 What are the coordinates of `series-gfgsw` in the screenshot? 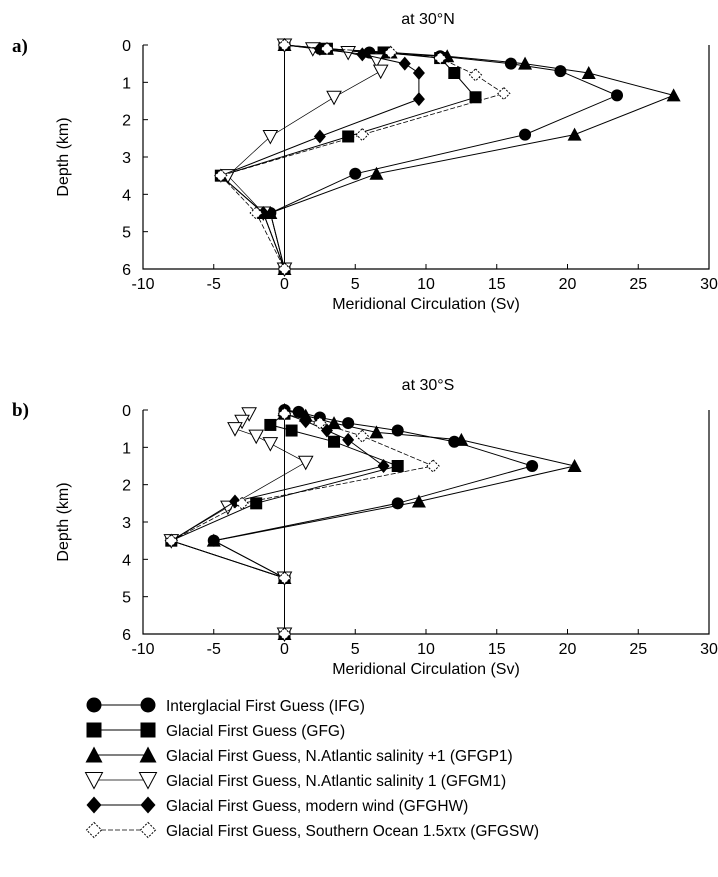 It's located at (362, 157).